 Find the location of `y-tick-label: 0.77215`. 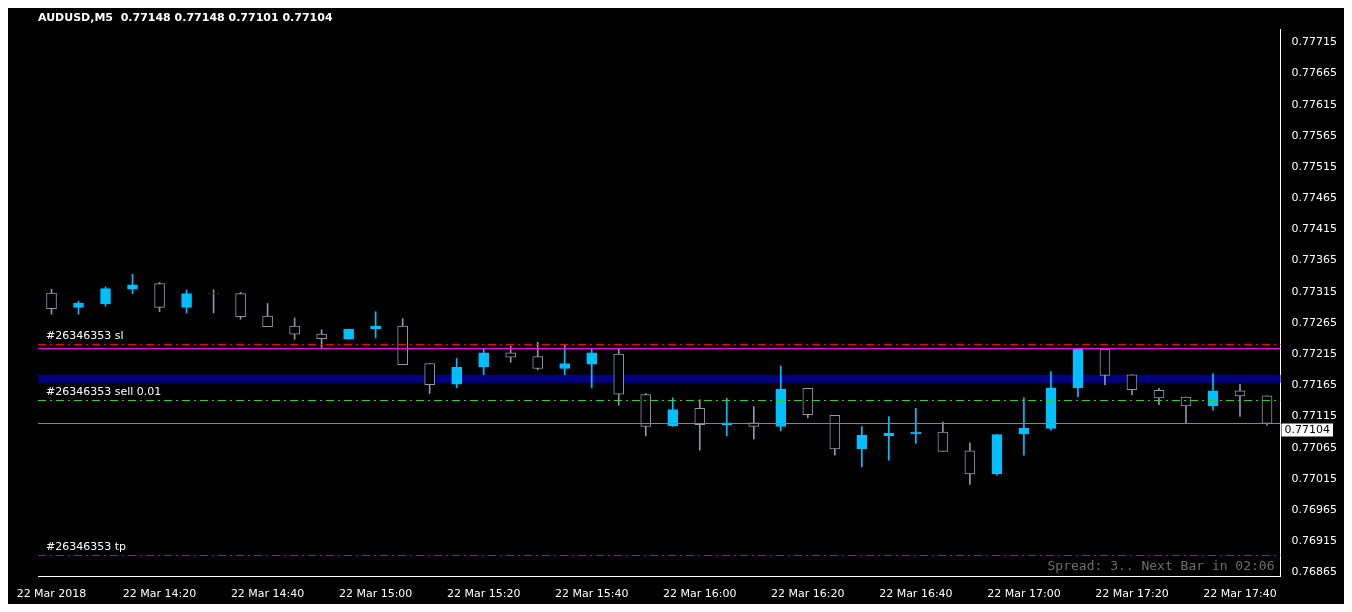

y-tick-label: 0.77215 is located at coordinates (1314, 353).